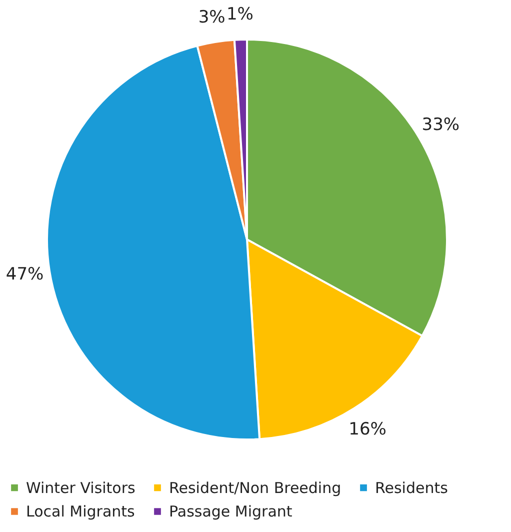  I want to click on legend-label: Local Migrants, so click(81, 511).